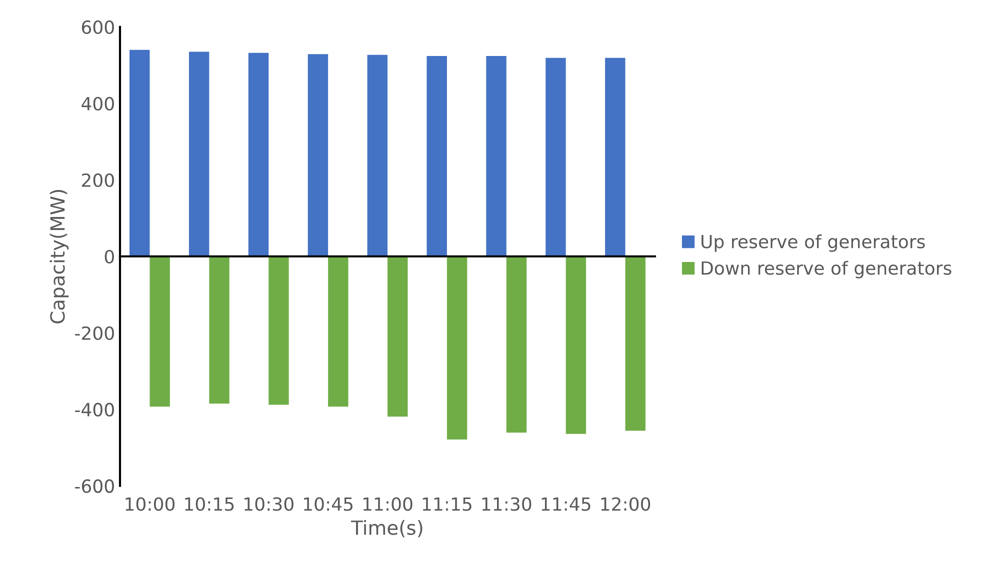 The height and width of the screenshot is (561, 1000). I want to click on x-tick-label: 11:00, so click(387, 504).